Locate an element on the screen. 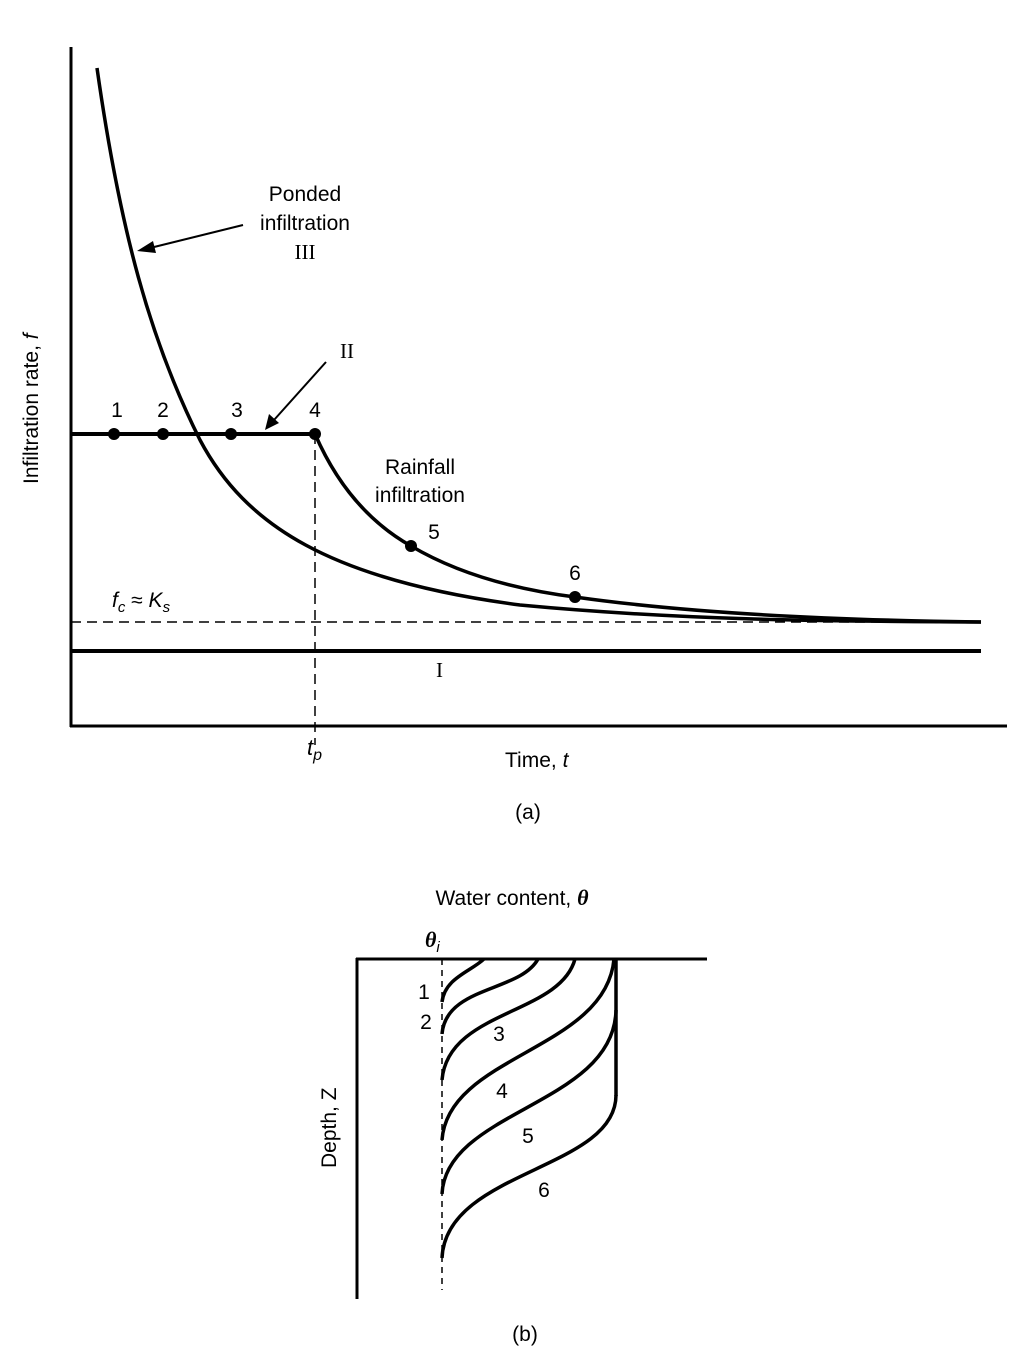 The height and width of the screenshot is (1365, 1028). point-3-label: 3 is located at coordinates (237, 410).